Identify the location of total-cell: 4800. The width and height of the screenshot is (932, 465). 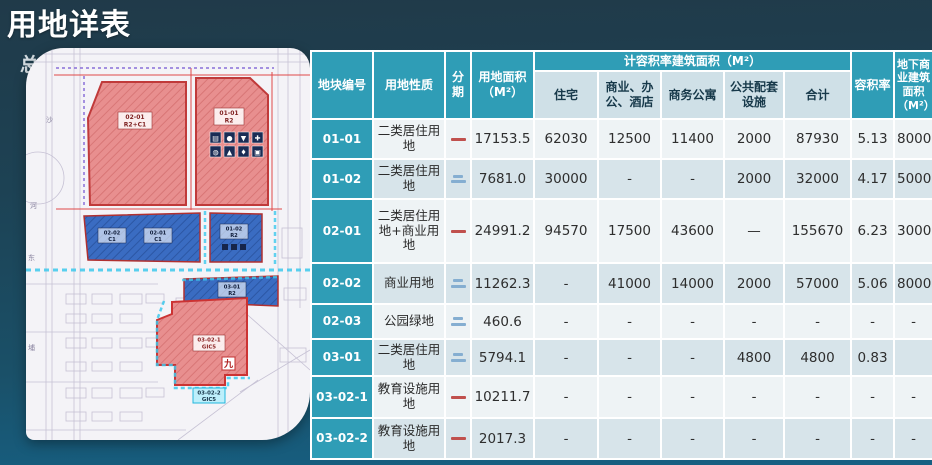
(817, 357).